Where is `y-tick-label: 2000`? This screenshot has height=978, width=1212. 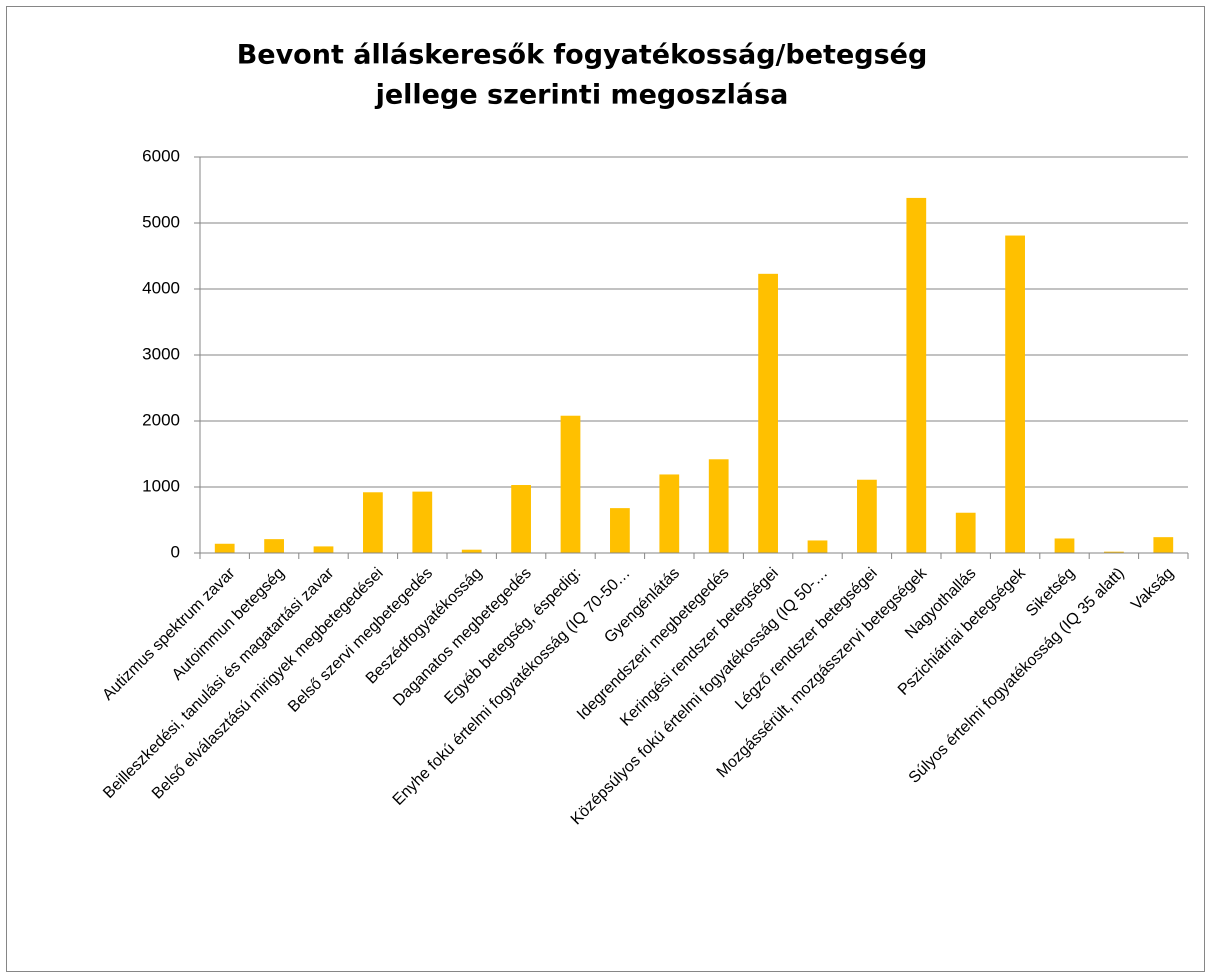 y-tick-label: 2000 is located at coordinates (161, 419).